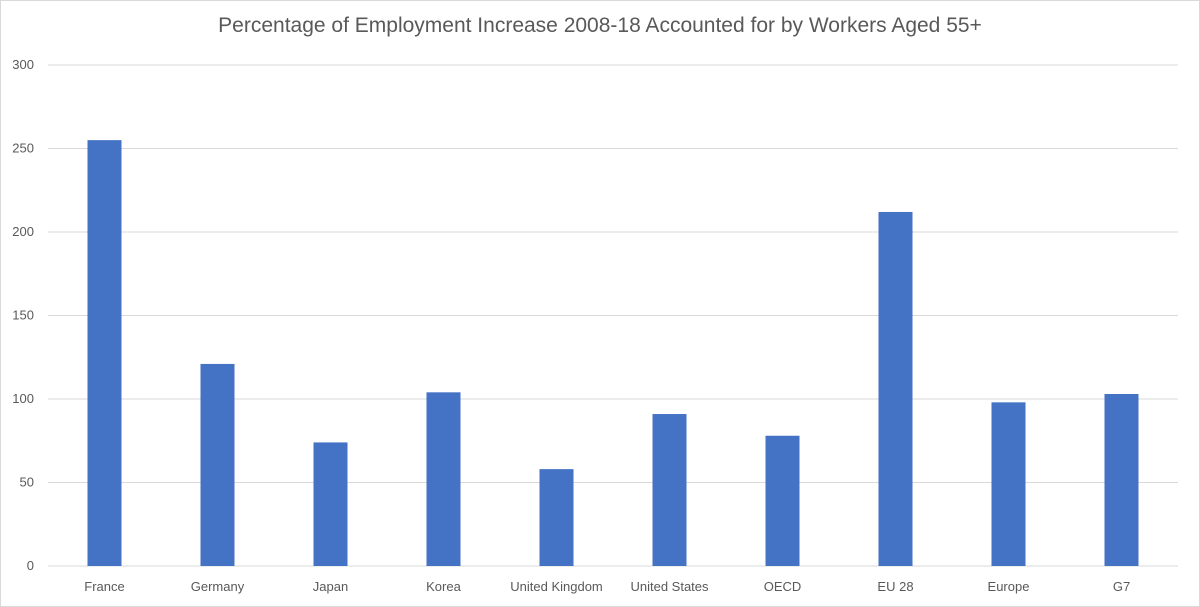 This screenshot has height=607, width=1200. Describe the element at coordinates (27, 482) in the screenshot. I see `y-tick-label-50: 50` at that location.